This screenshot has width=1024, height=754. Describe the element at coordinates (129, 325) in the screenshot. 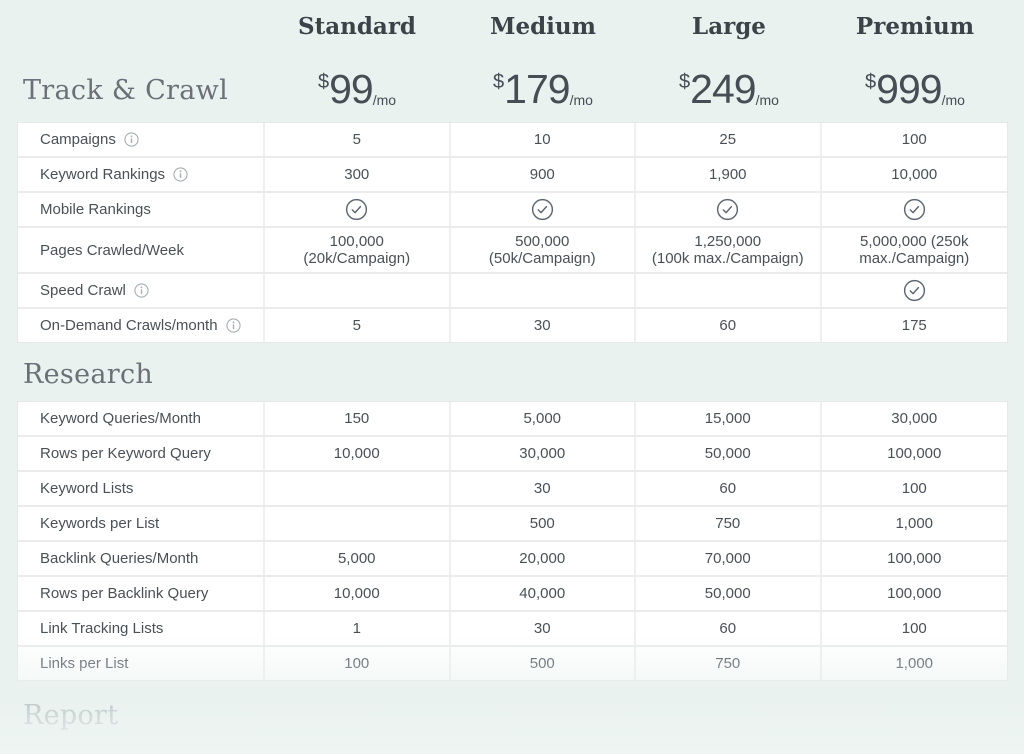

I see `row-label: On-Demand Crawls/month` at that location.